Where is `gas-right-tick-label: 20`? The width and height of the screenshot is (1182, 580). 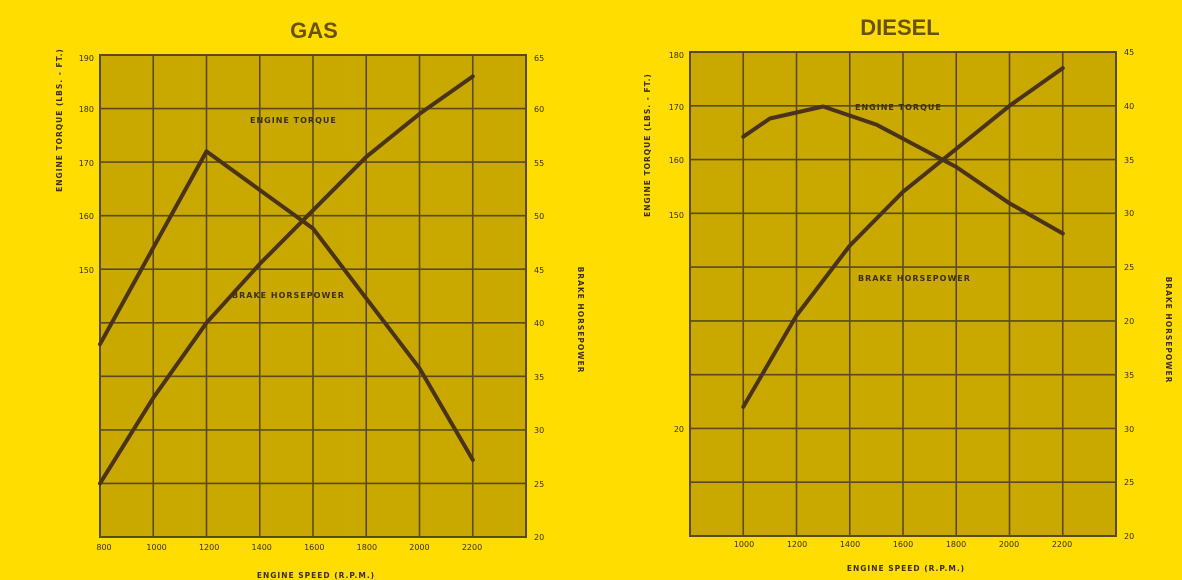 gas-right-tick-label: 20 is located at coordinates (539, 537).